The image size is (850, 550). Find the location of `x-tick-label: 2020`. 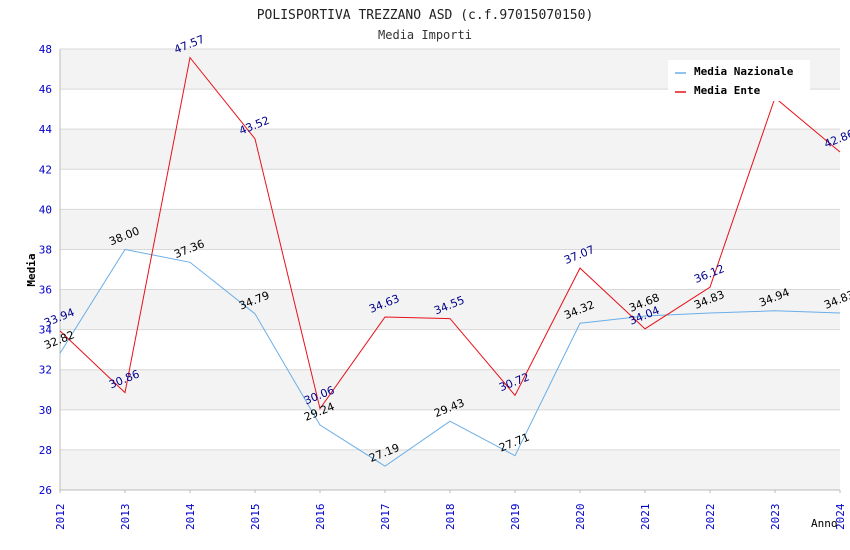

x-tick-label: 2020 is located at coordinates (580, 517).